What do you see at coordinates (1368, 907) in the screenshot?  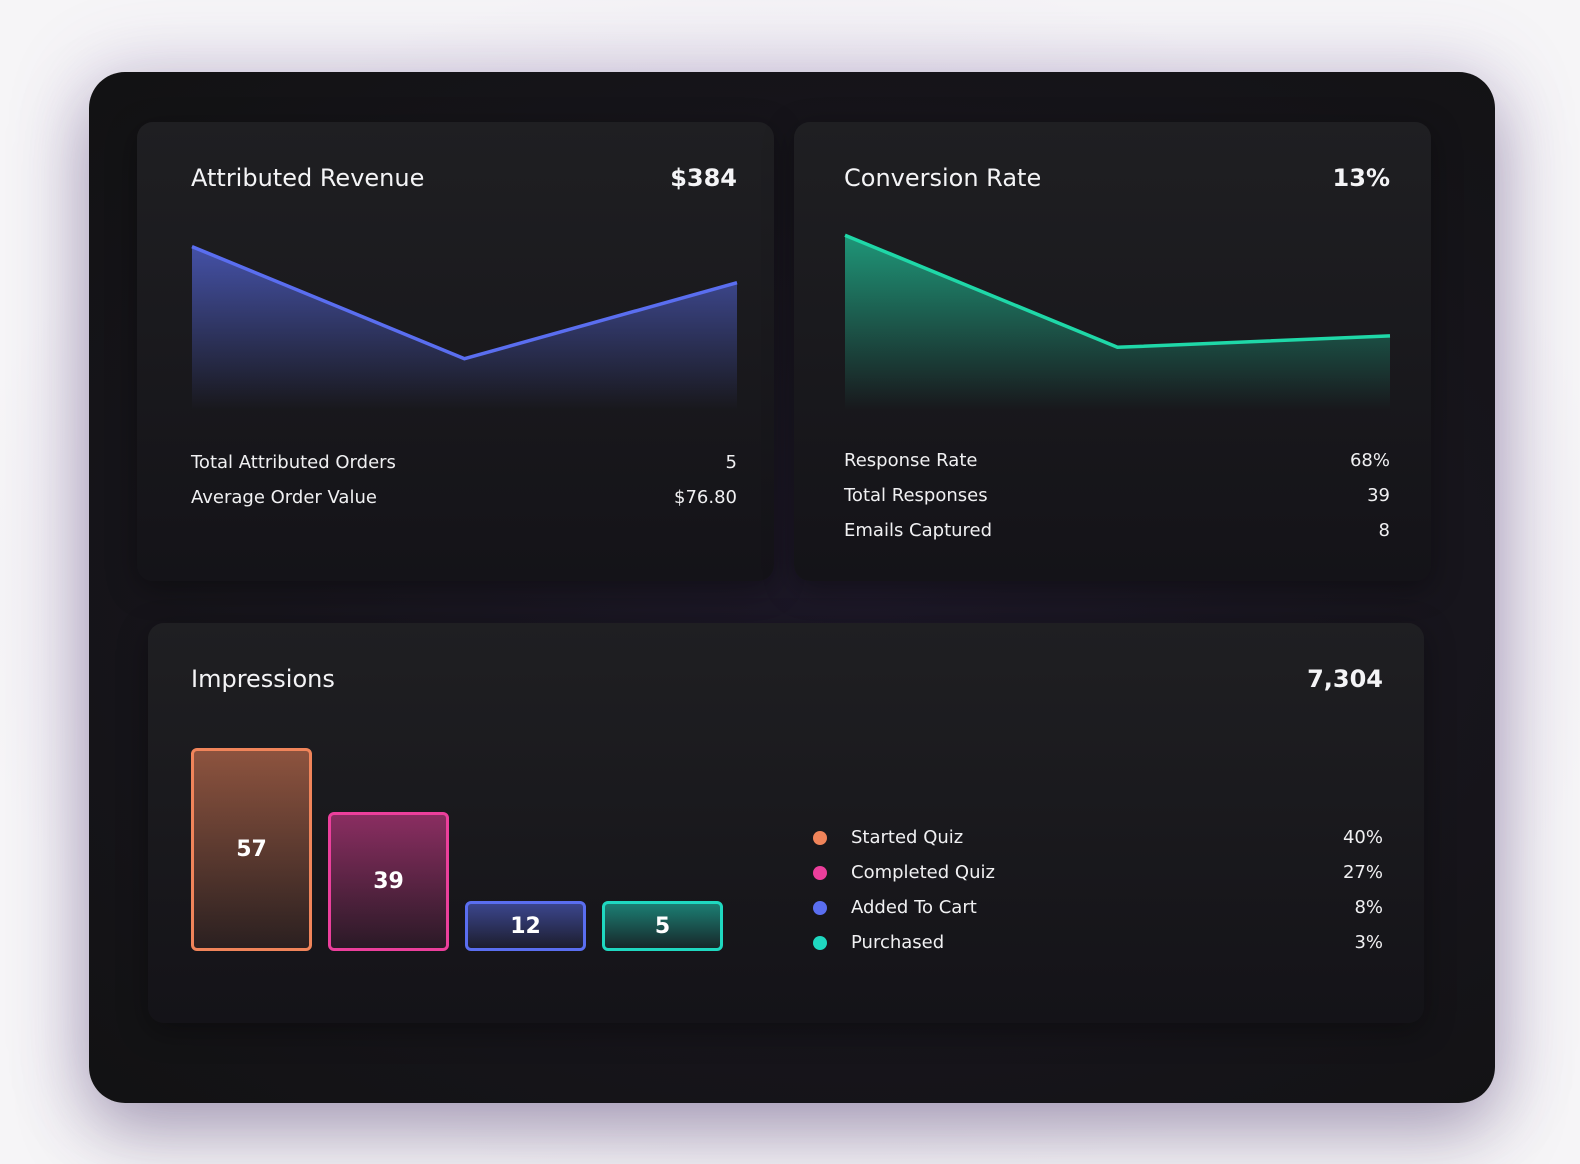 I see `legend-value-added-to-cart: 8%` at bounding box center [1368, 907].